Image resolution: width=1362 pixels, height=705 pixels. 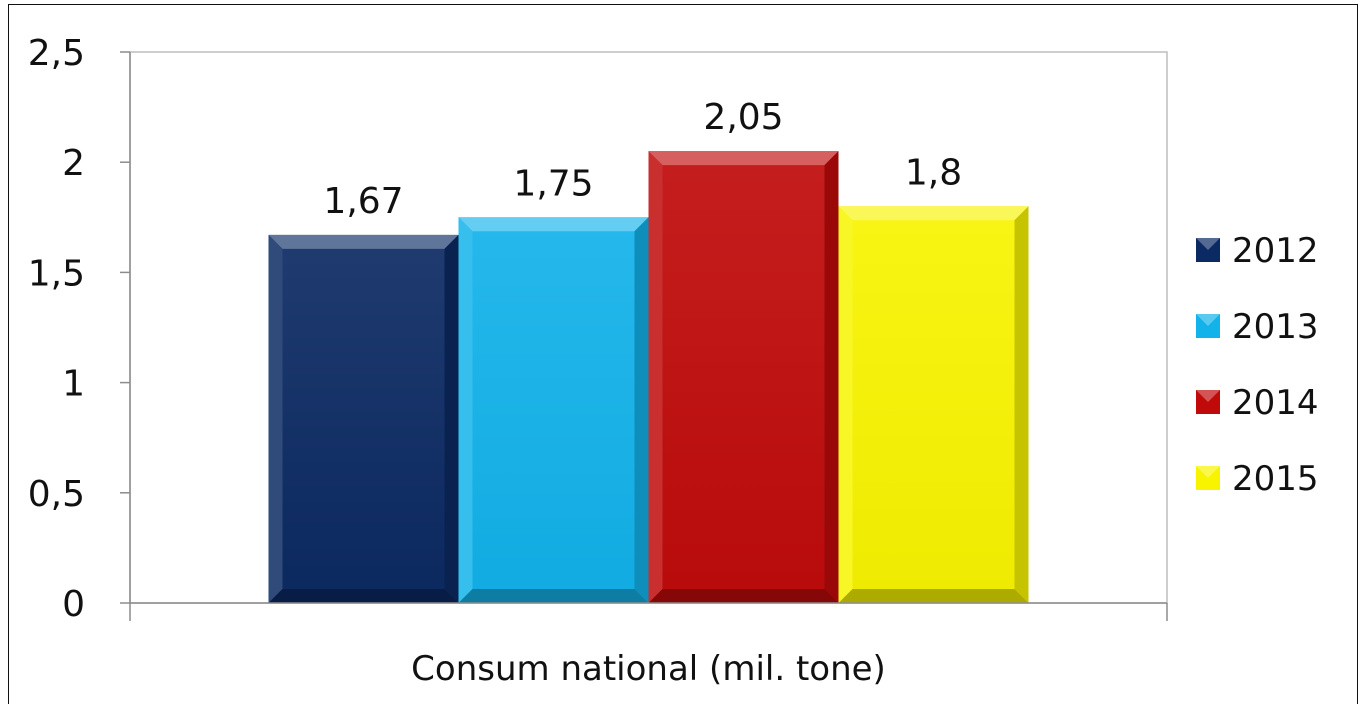 I want to click on legend-label: 2014, so click(x=1275, y=403).